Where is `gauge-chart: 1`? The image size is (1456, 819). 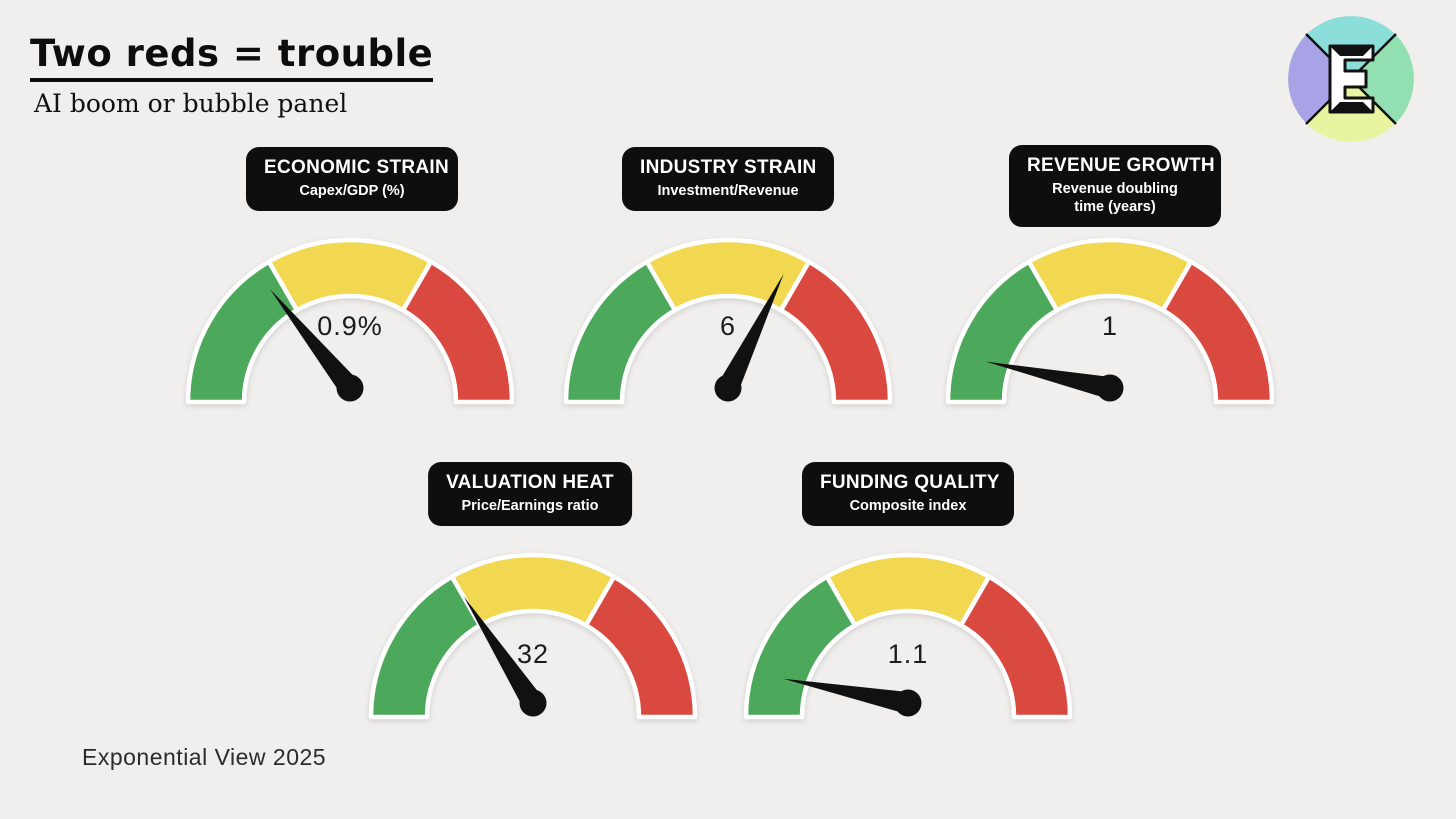
gauge-chart: 1 is located at coordinates (1110, 321).